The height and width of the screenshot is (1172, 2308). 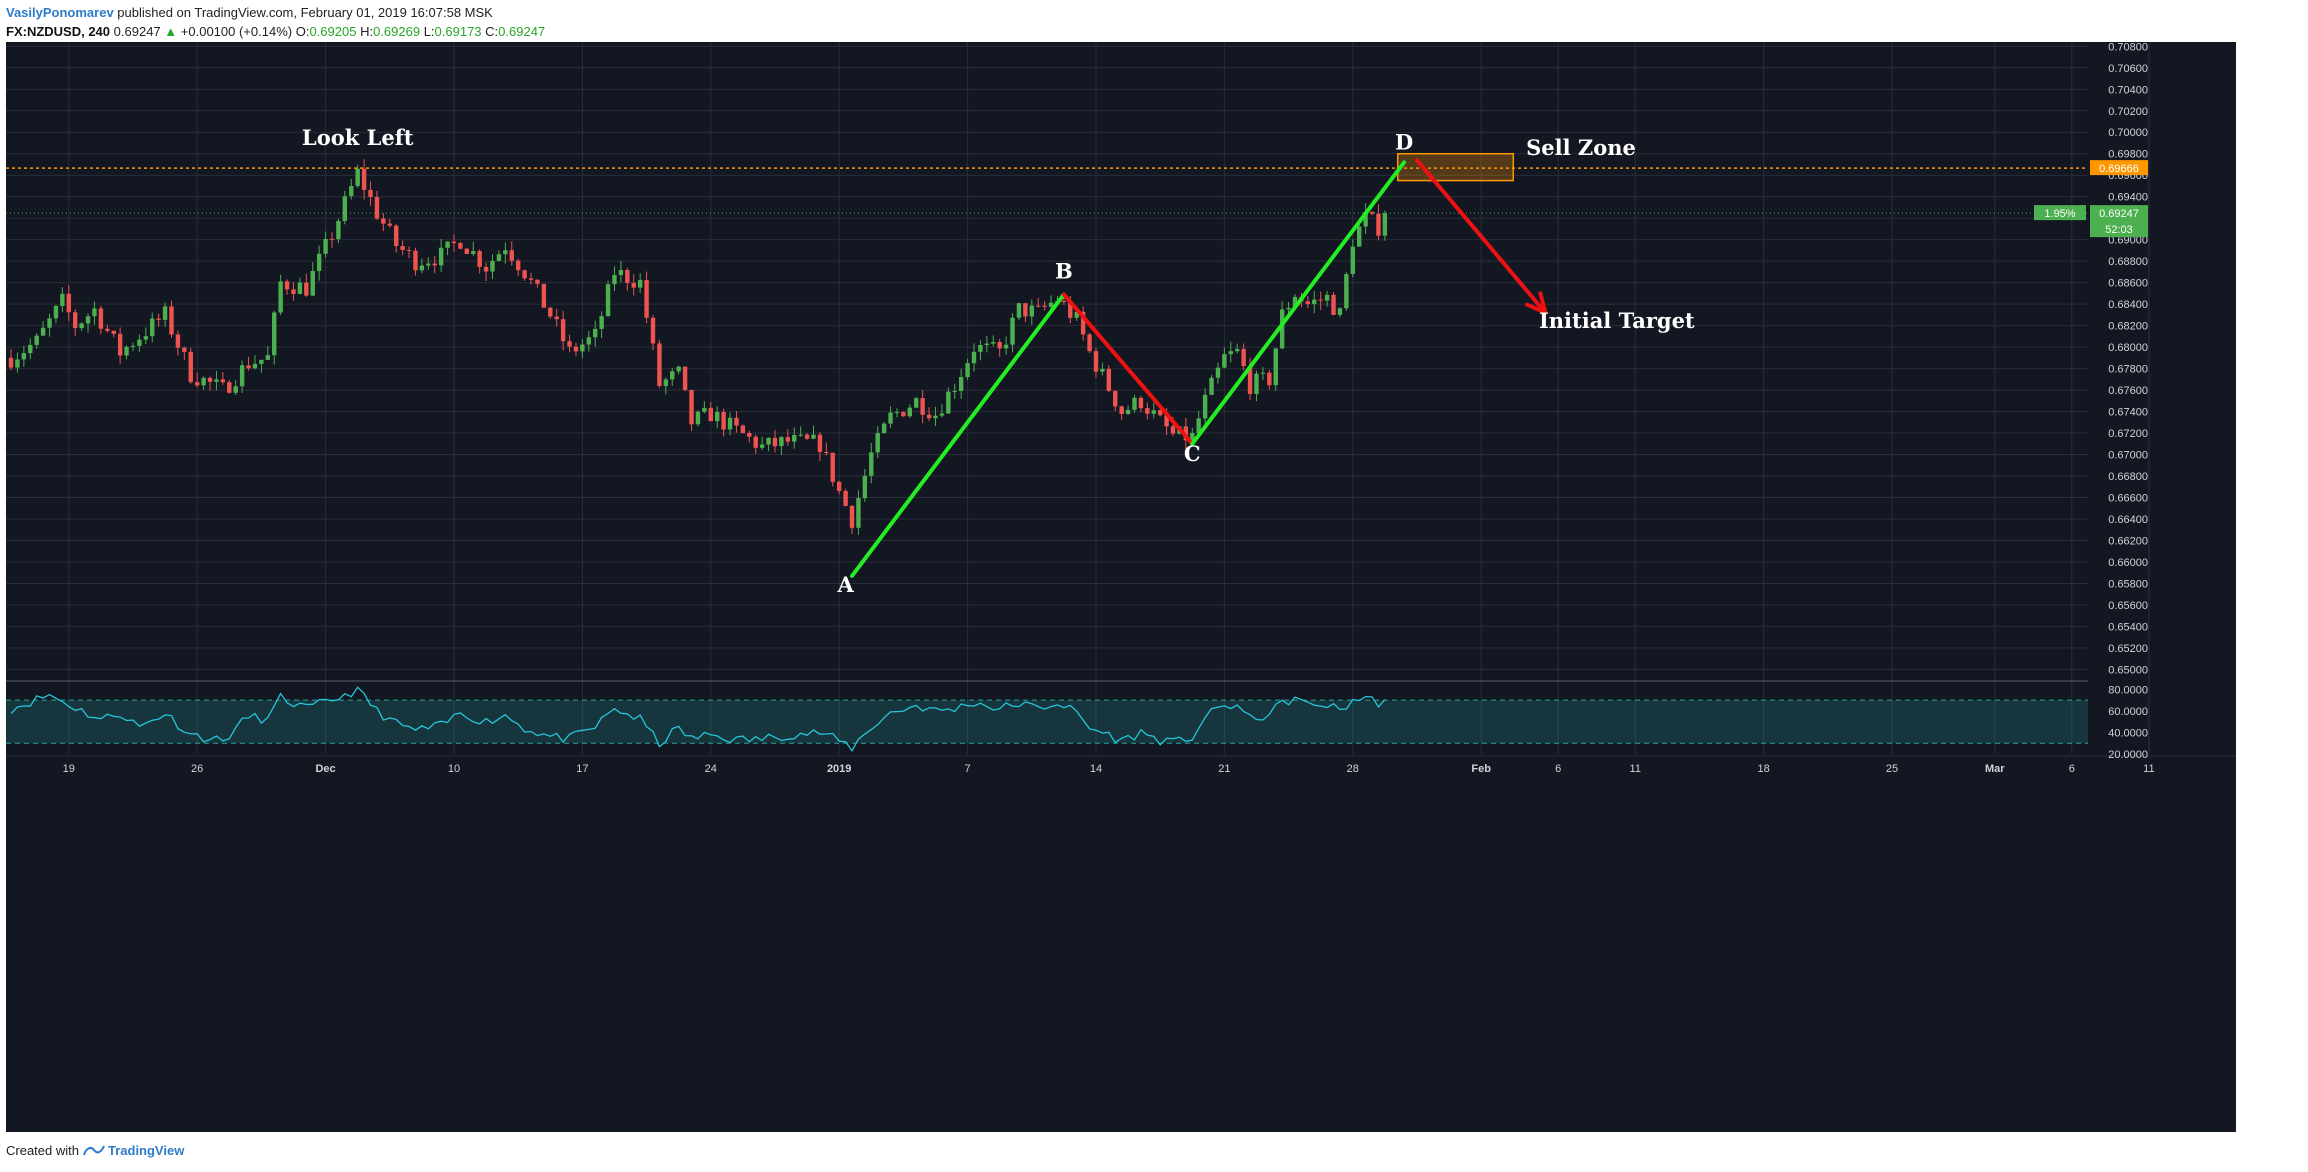 What do you see at coordinates (2128, 112) in the screenshot?
I see `price-tick-label: 0.70200` at bounding box center [2128, 112].